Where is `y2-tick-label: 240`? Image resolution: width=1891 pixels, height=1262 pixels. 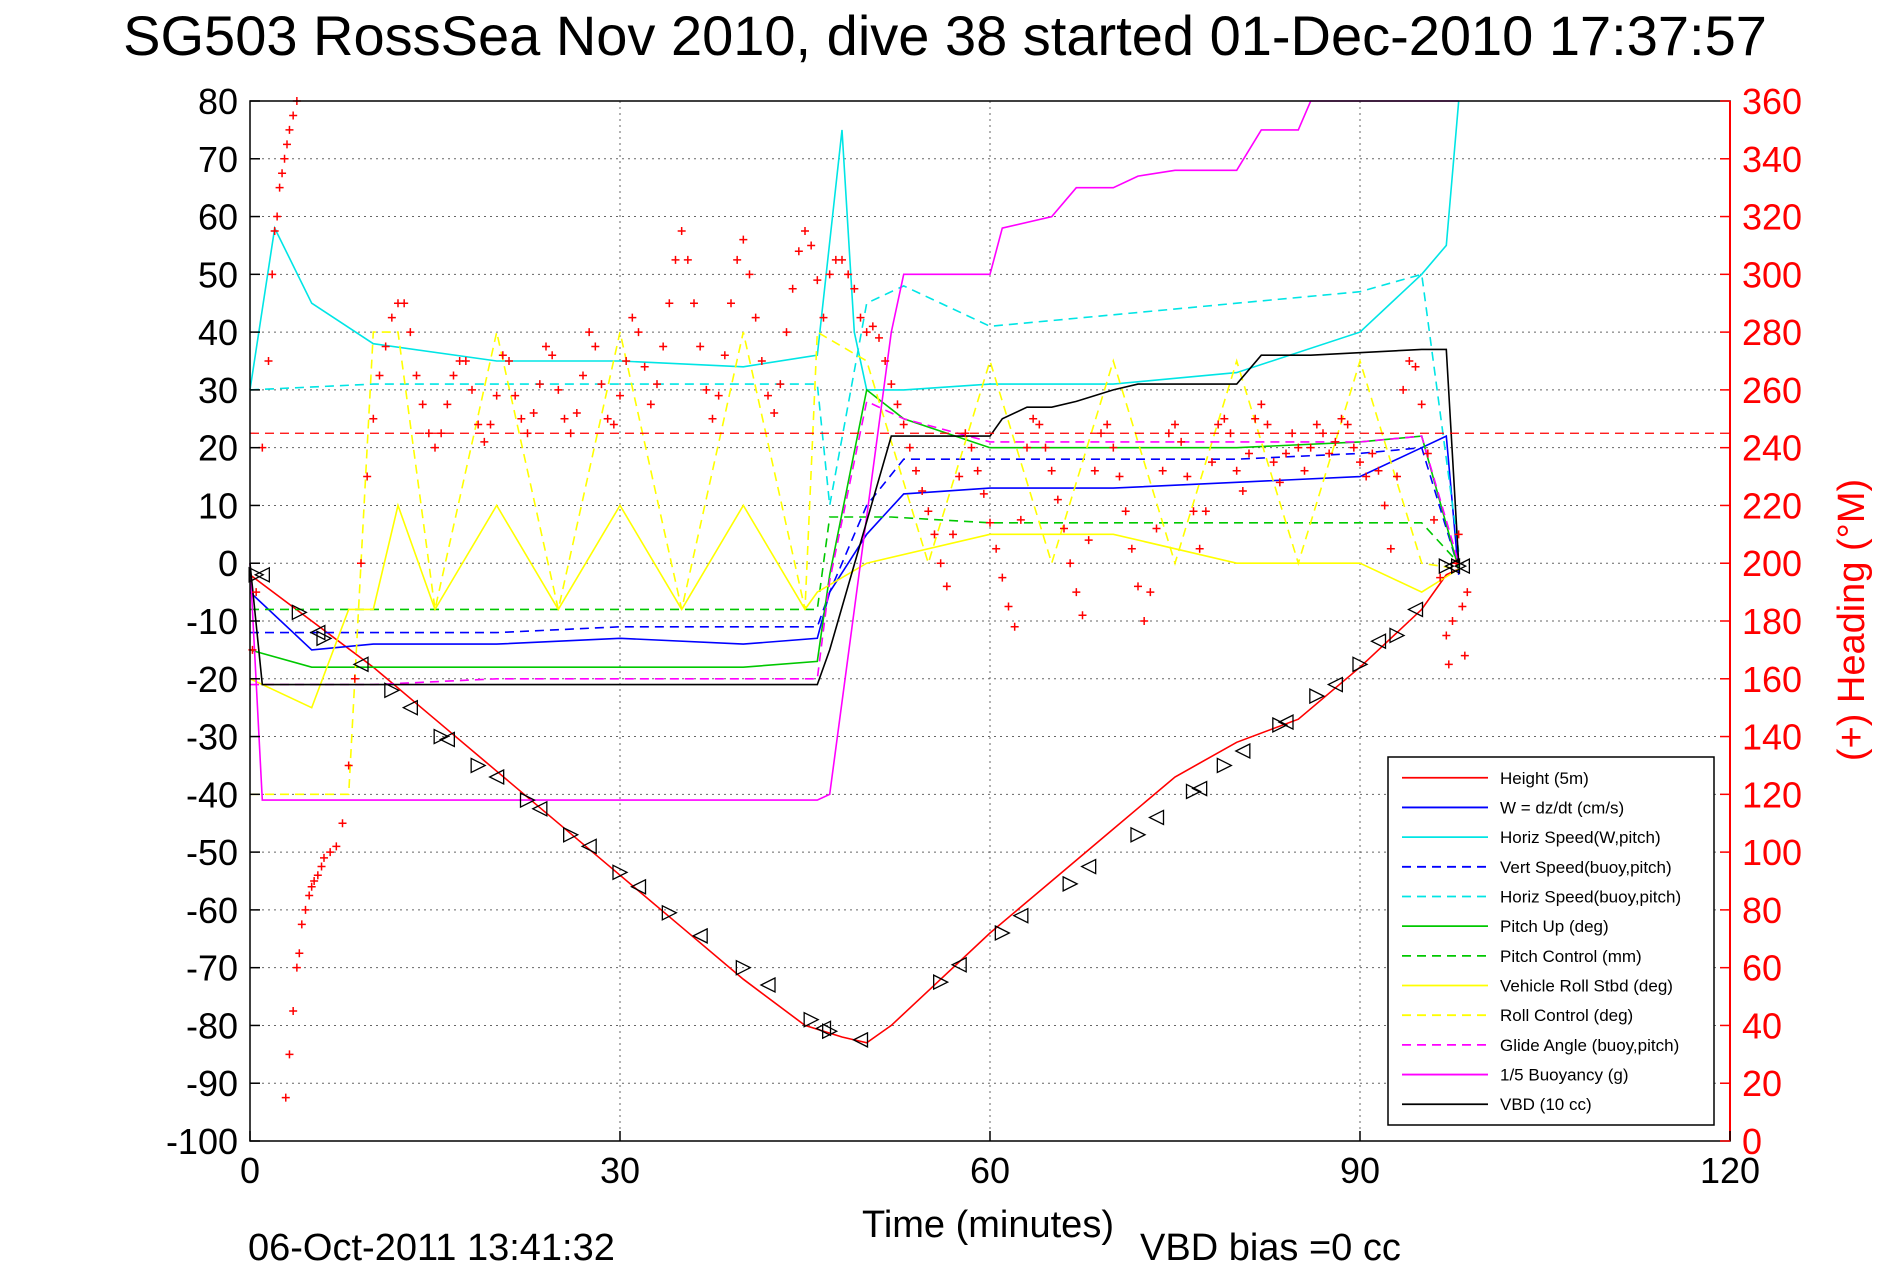
y2-tick-label: 240 is located at coordinates (1772, 448).